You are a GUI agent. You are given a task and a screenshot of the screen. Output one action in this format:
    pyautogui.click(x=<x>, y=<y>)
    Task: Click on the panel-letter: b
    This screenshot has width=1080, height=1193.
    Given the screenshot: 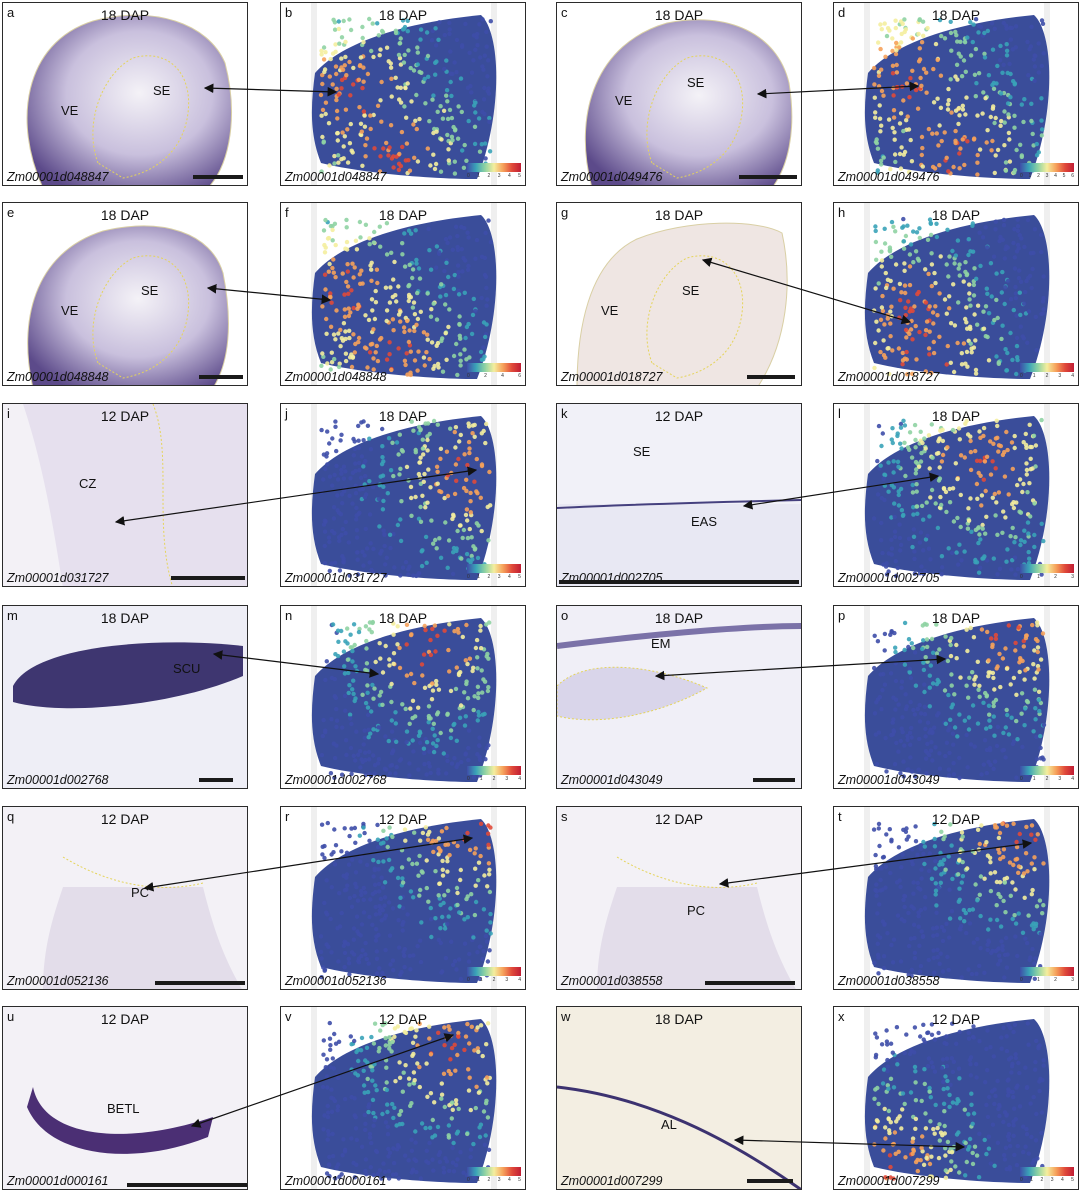 What is the action you would take?
    pyautogui.click(x=289, y=12)
    